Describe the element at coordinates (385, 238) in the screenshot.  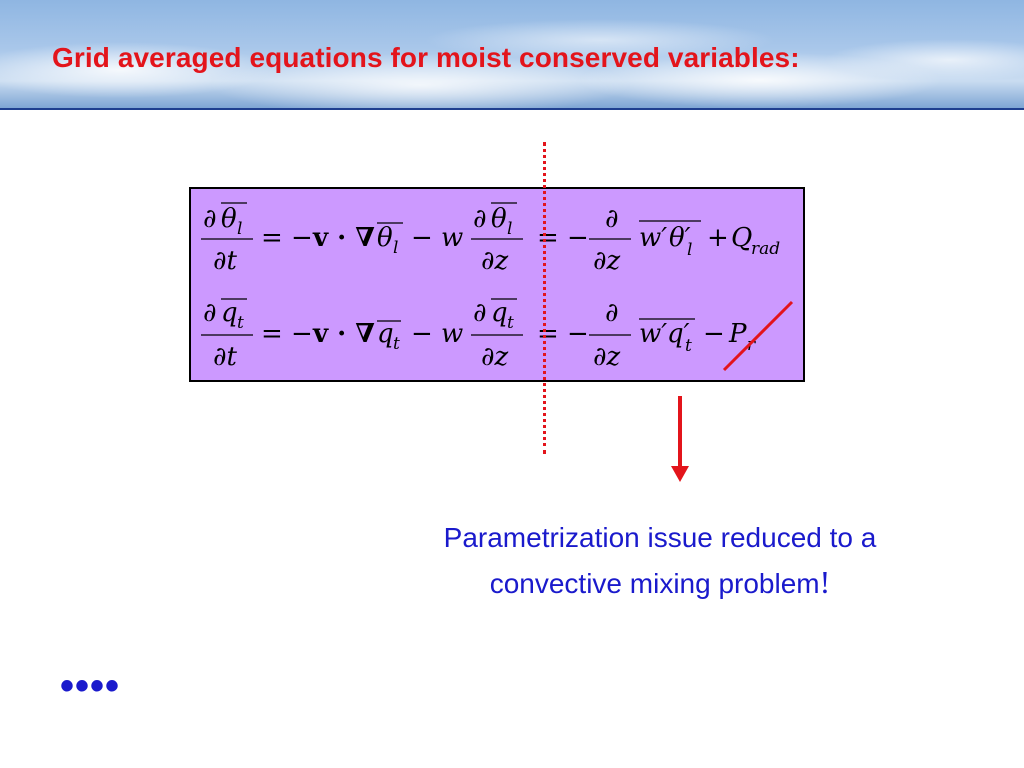
I see `eq1-adv-var: θ` at that location.